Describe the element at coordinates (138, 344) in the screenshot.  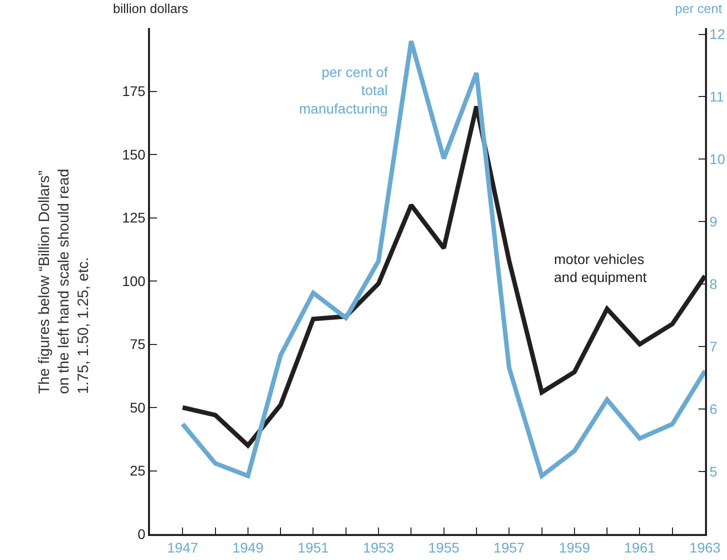
I see `y-tick-label: 75` at that location.